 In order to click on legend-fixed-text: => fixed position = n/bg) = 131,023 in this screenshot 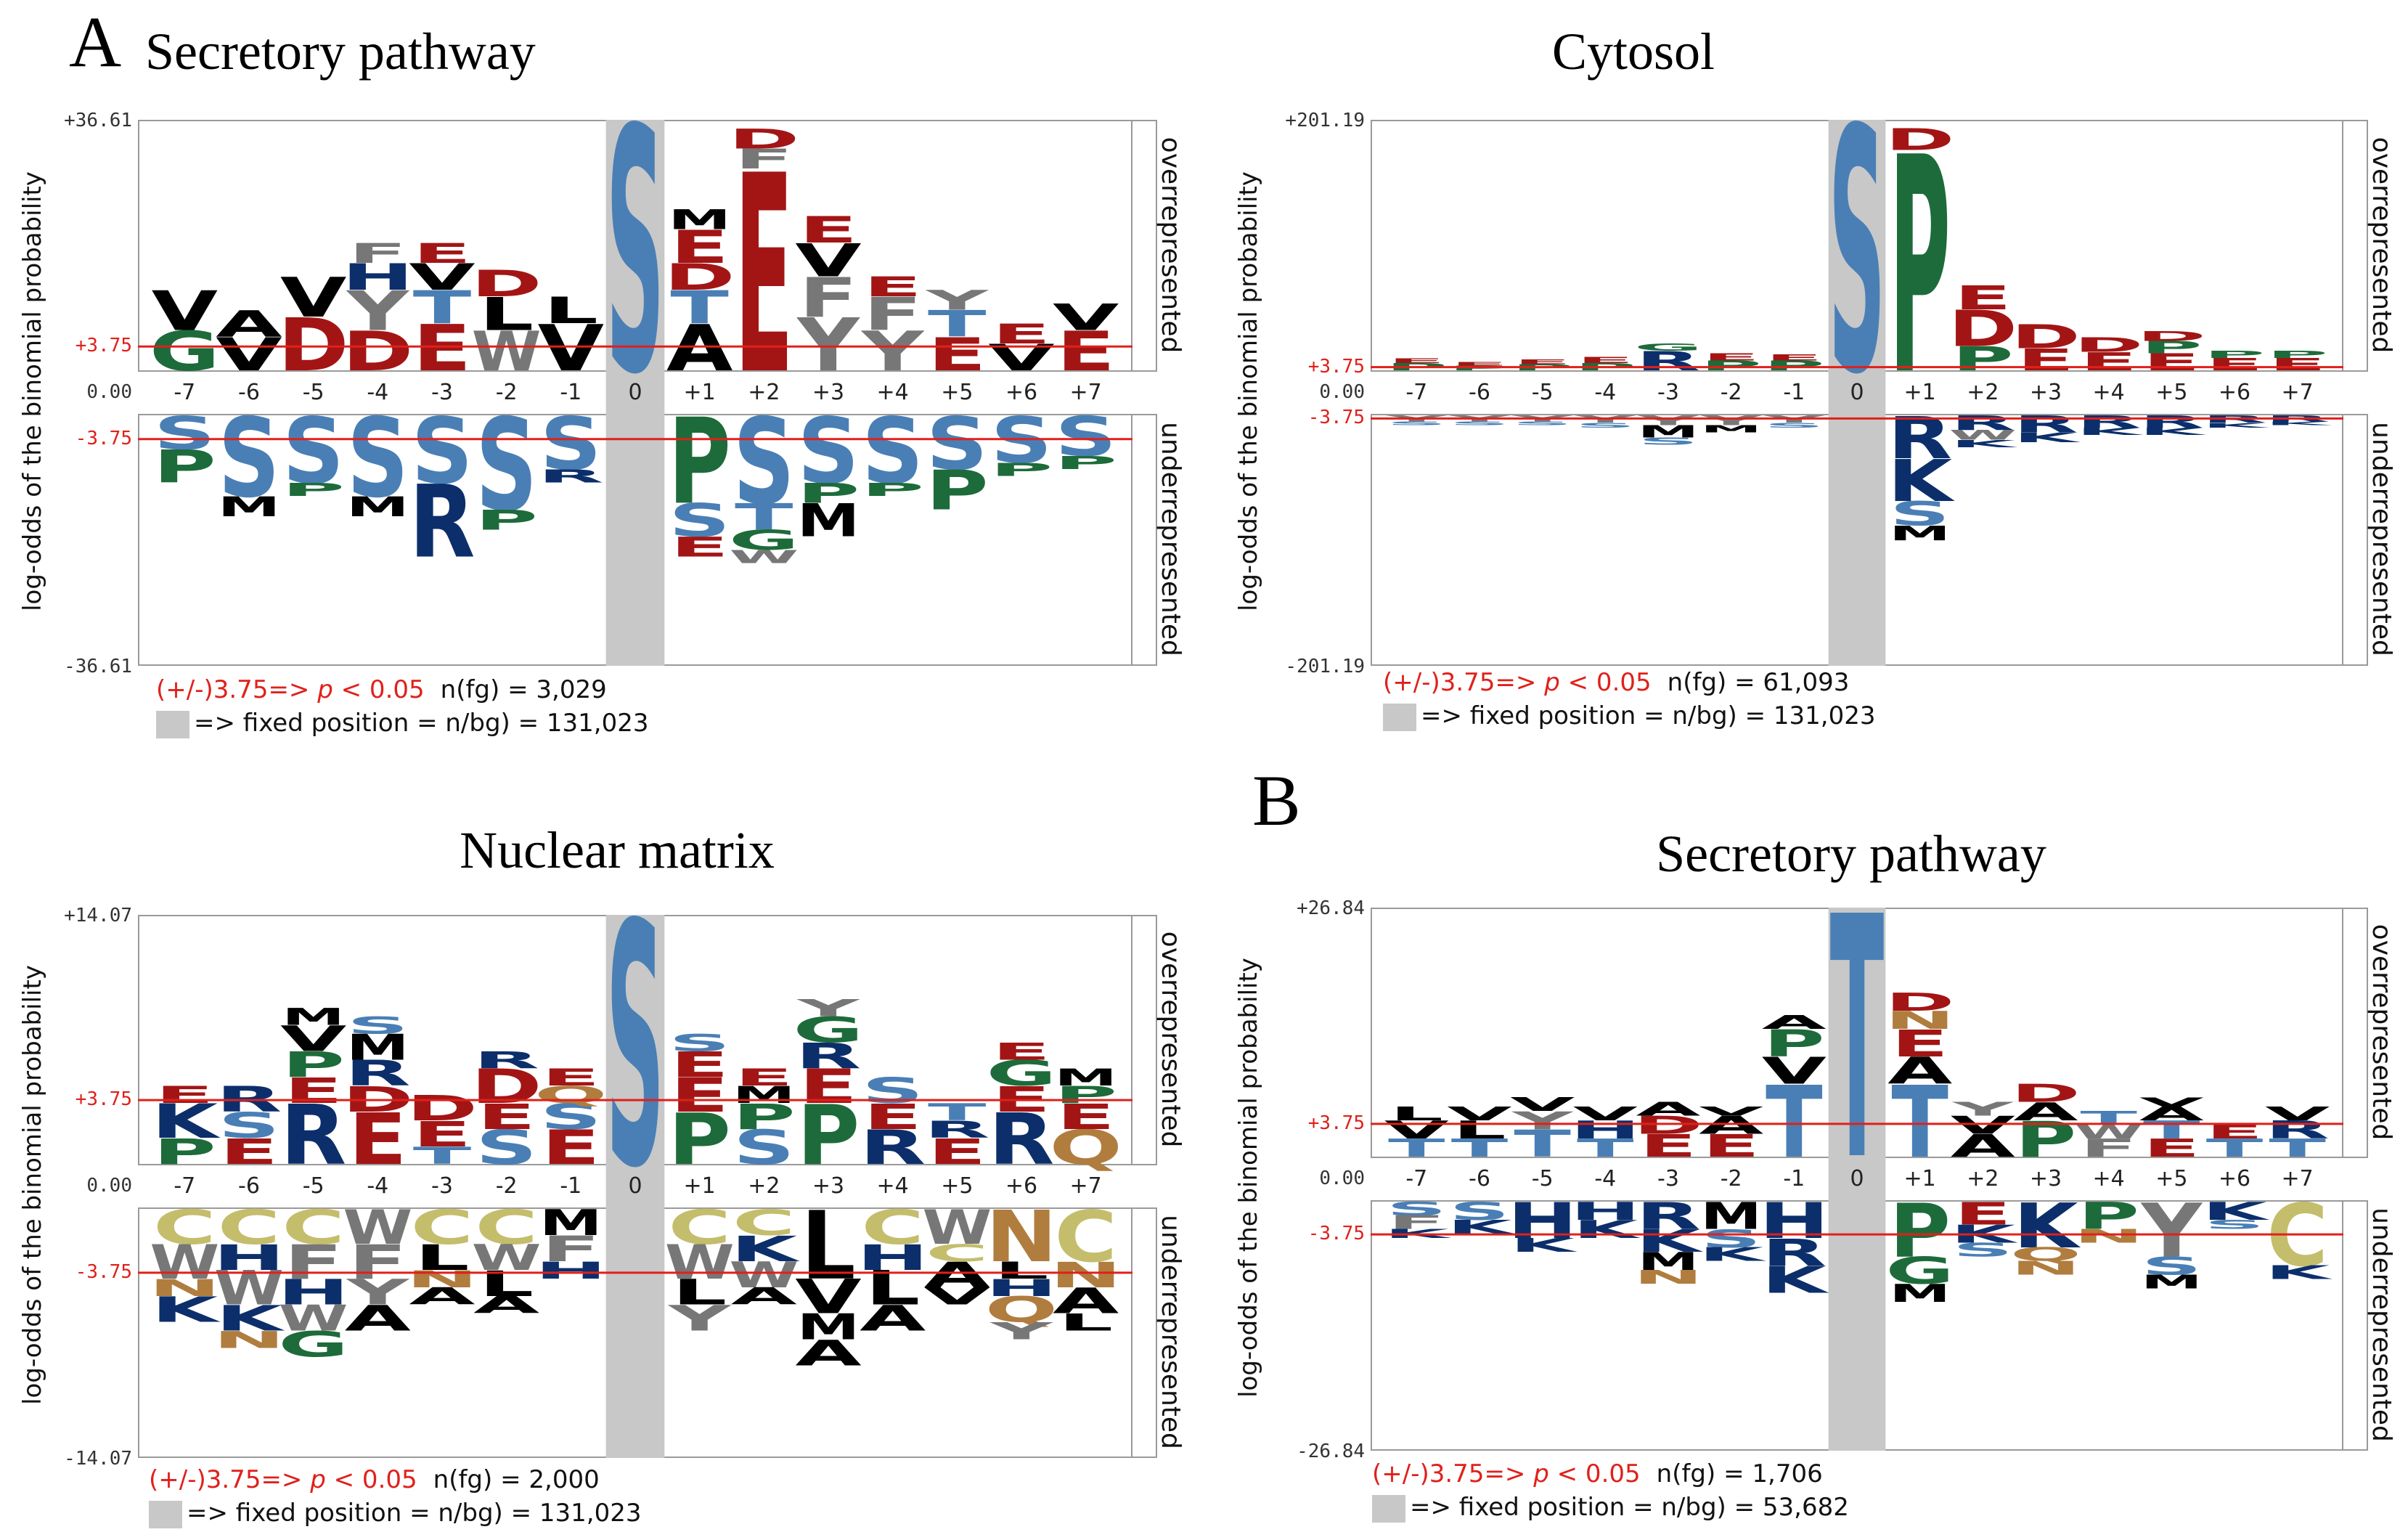, I will do `click(1648, 715)`.